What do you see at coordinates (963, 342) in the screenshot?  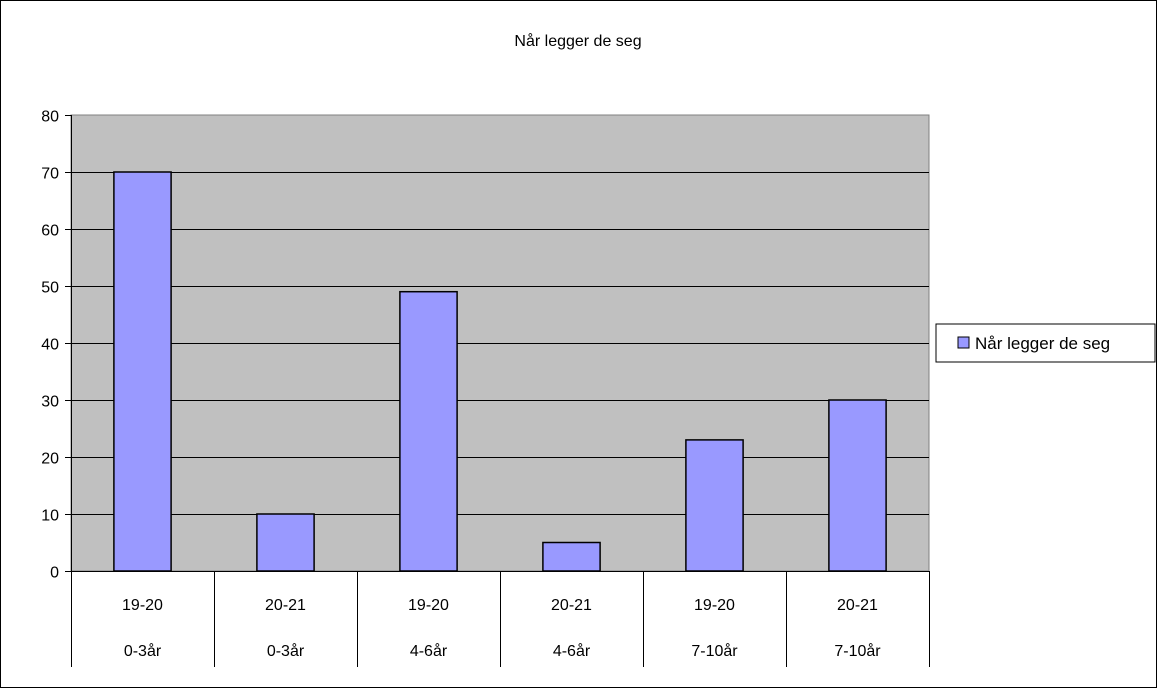 I see `legend-swatch` at bounding box center [963, 342].